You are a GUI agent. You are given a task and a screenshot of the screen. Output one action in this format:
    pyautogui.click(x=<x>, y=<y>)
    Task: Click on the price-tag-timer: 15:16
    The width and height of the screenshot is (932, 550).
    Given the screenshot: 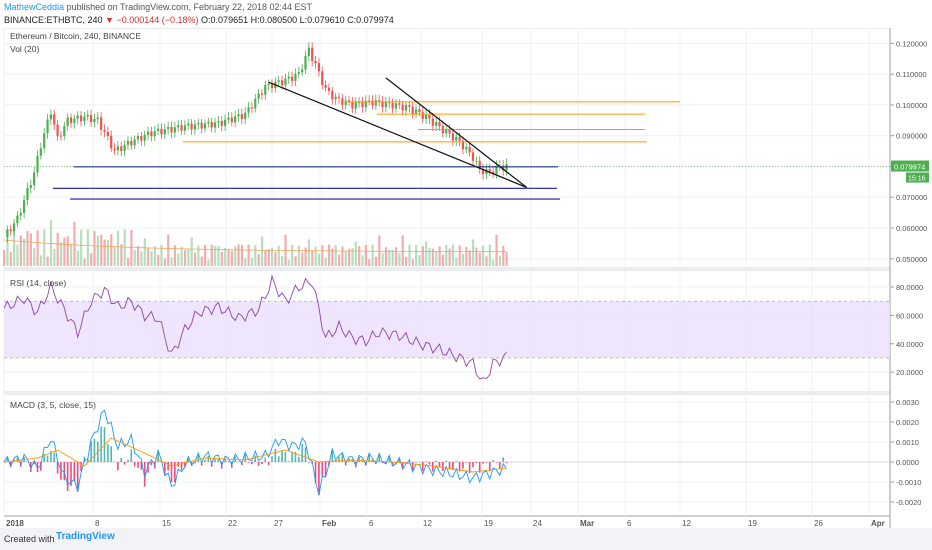 What is the action you would take?
    pyautogui.click(x=917, y=179)
    